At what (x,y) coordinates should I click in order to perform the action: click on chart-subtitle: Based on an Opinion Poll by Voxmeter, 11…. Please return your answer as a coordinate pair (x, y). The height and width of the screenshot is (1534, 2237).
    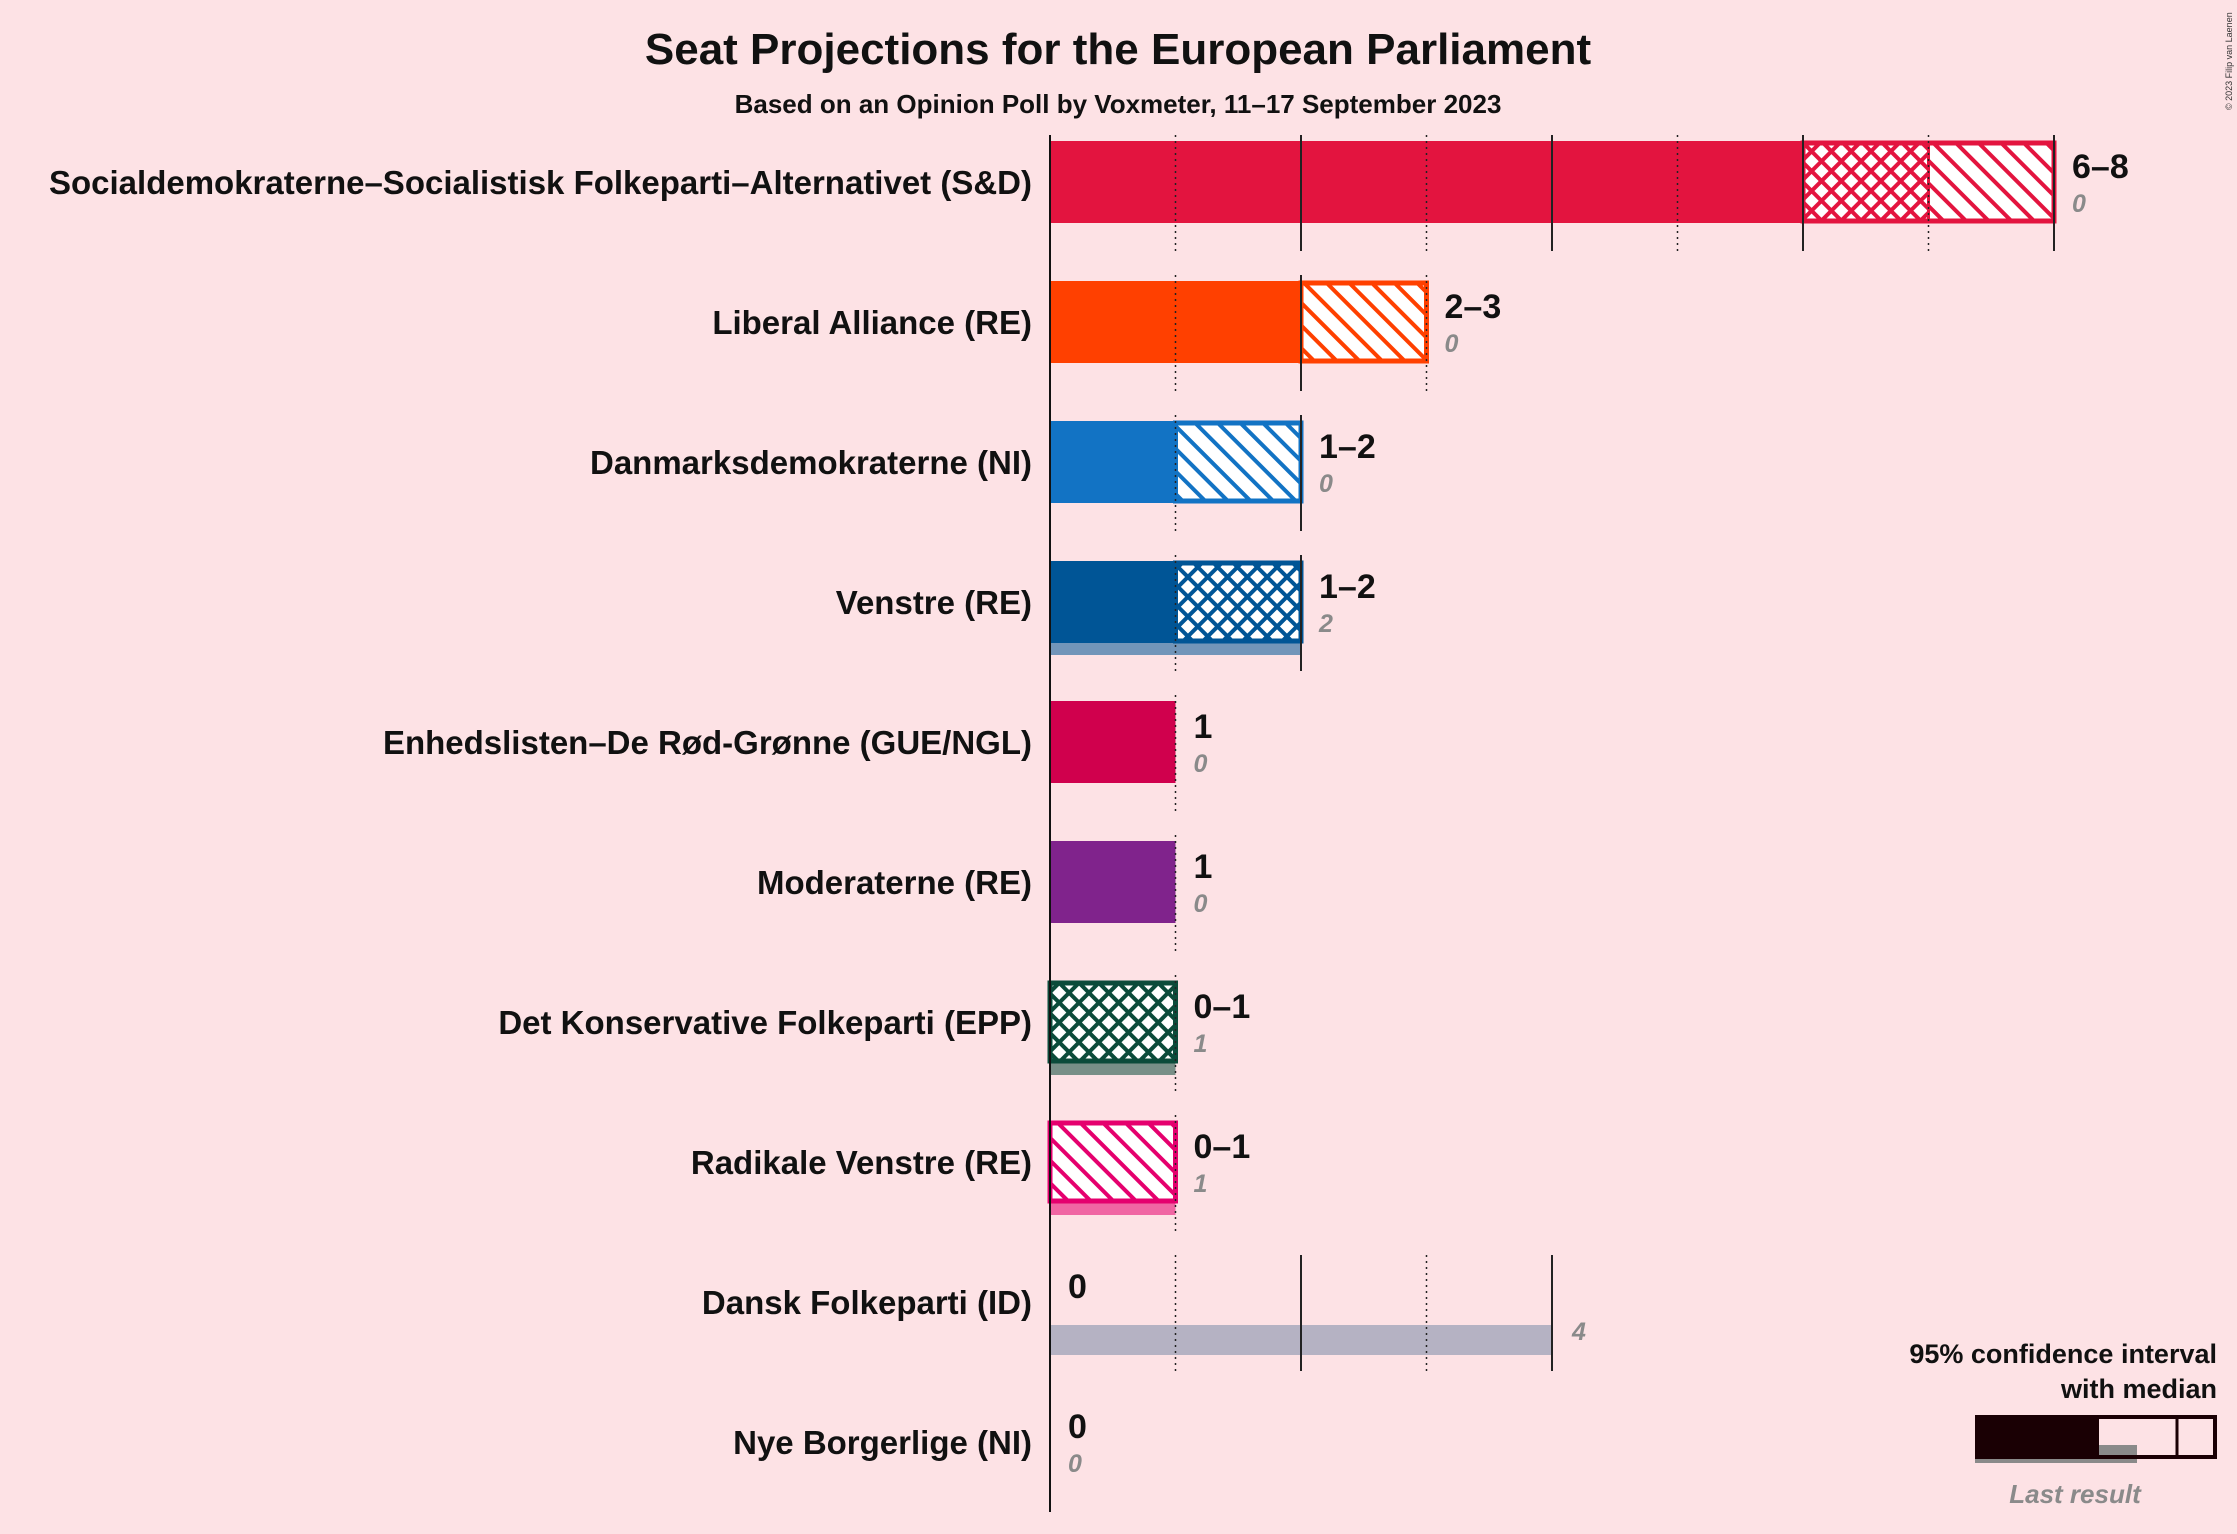
    Looking at the image, I should click on (1118, 104).